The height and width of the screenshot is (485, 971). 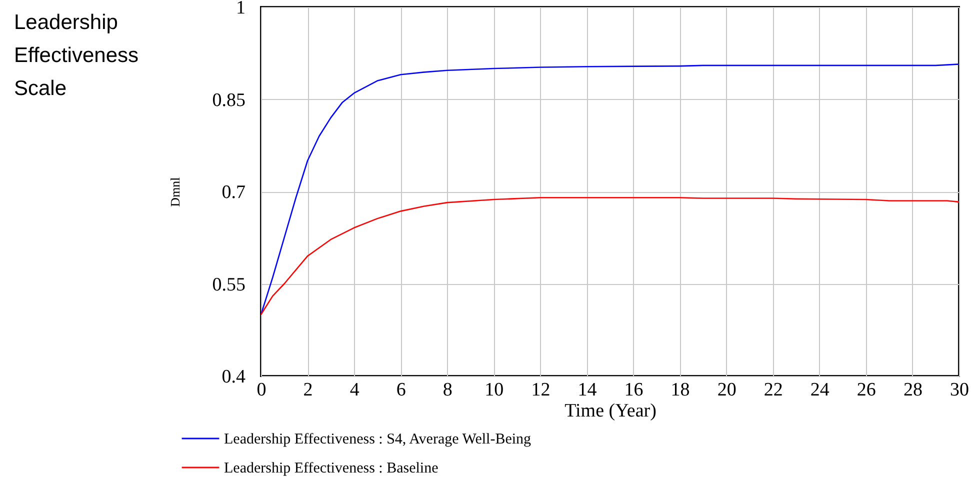 What do you see at coordinates (229, 100) in the screenshot?
I see `y-tick-label: 0.85` at bounding box center [229, 100].